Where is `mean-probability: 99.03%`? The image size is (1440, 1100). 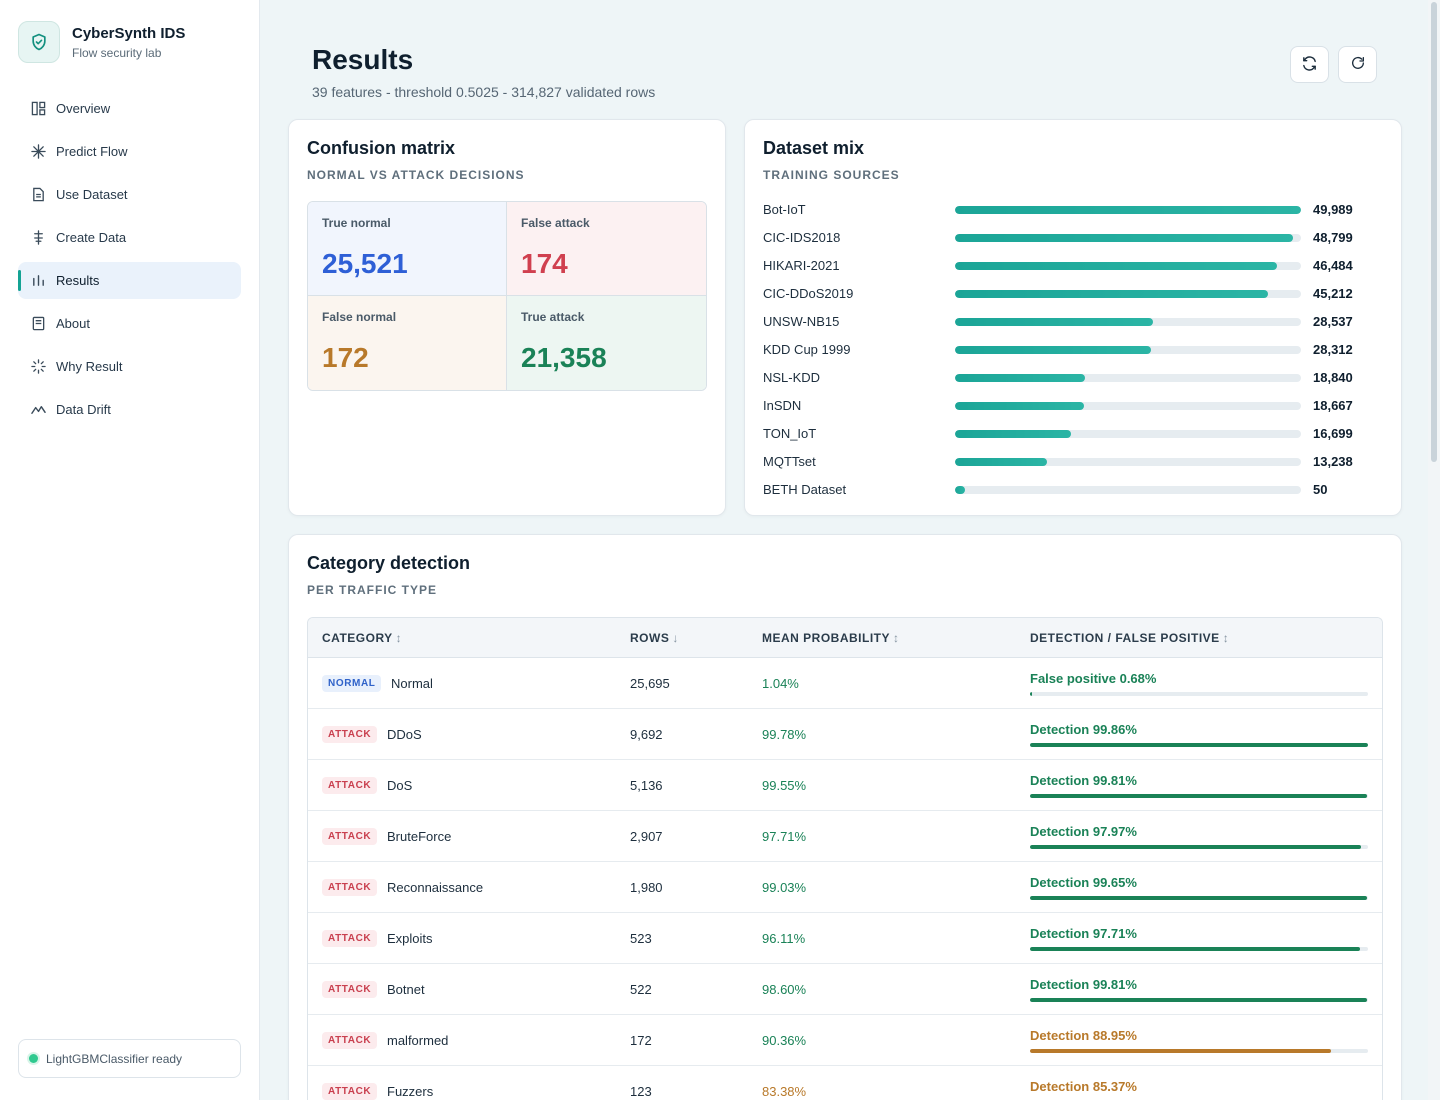 mean-probability: 99.03% is located at coordinates (784, 887).